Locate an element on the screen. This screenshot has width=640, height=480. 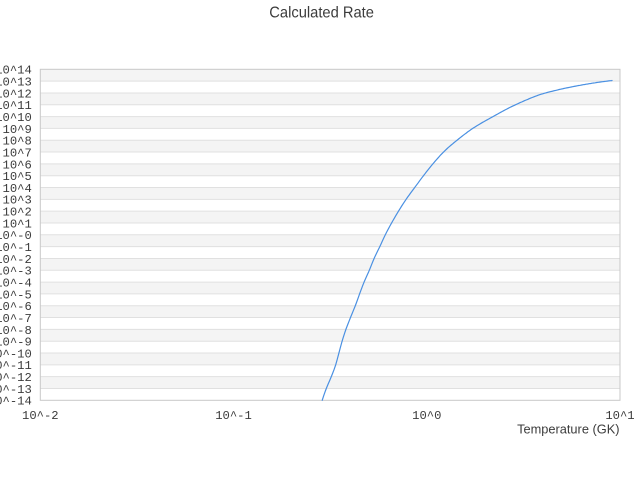
svg-text: 10^-3 is located at coordinates (16, 272).